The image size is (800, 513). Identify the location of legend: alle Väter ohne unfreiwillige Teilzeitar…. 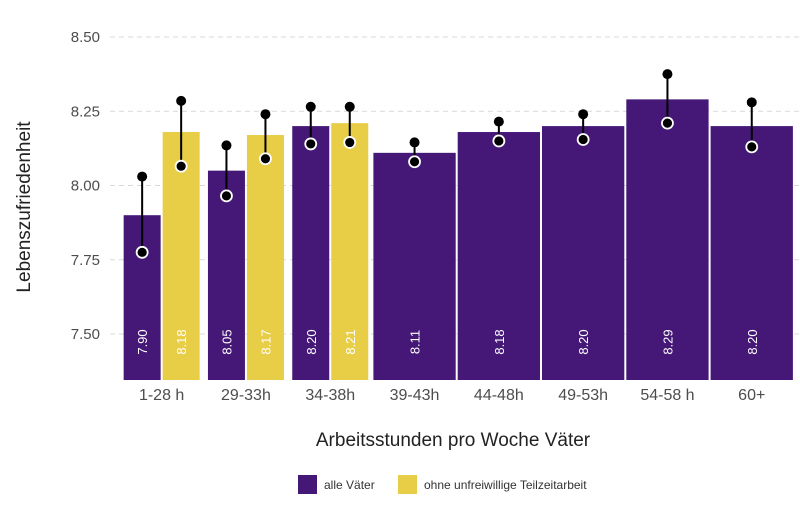
(442, 484).